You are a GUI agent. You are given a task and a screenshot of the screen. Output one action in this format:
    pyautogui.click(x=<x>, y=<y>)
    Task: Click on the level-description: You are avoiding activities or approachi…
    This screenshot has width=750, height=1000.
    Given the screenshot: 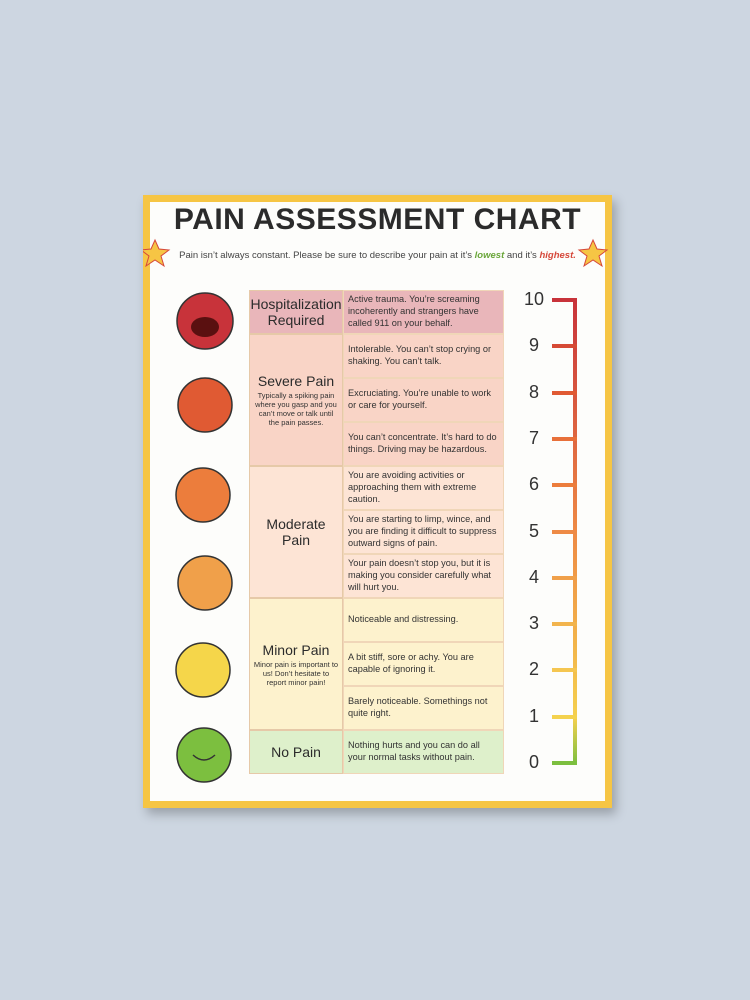 What is the action you would take?
    pyautogui.click(x=423, y=488)
    